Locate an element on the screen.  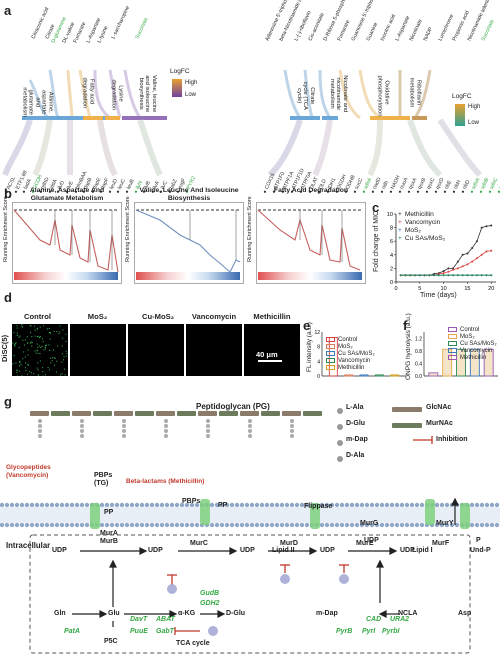
c-y-tick-label: 6 is located at coordinates (391, 242).